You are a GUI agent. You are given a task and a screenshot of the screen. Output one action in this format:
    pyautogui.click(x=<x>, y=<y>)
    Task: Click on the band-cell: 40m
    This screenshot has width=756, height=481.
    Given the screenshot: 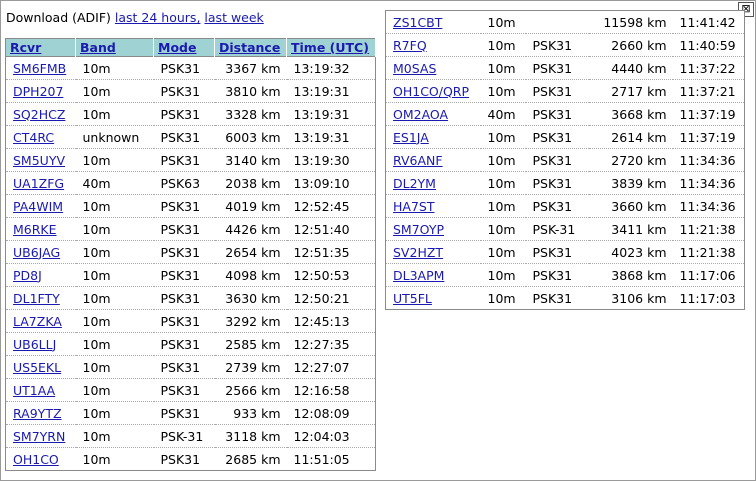 What is the action you would take?
    pyautogui.click(x=503, y=114)
    